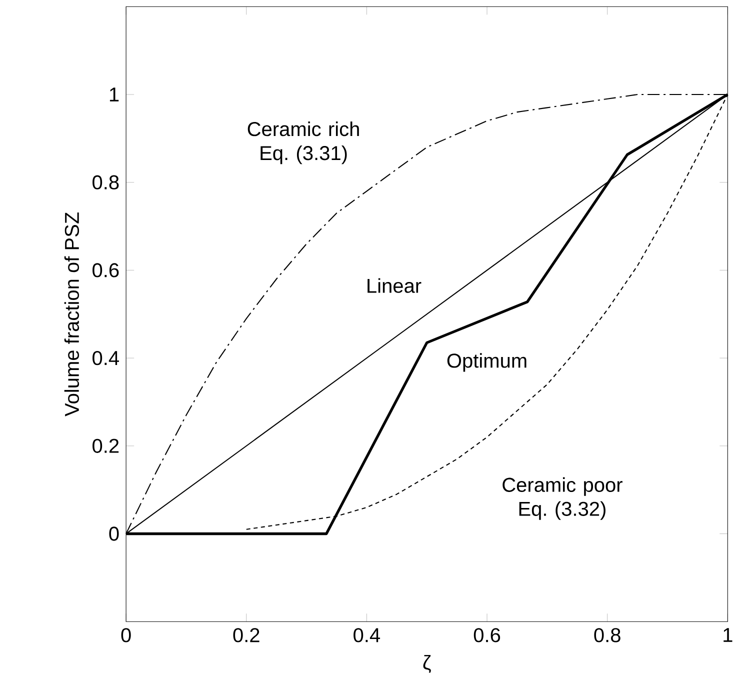 The height and width of the screenshot is (699, 739). Describe the element at coordinates (607, 635) in the screenshot. I see `x-tick-label: 0.8` at that location.